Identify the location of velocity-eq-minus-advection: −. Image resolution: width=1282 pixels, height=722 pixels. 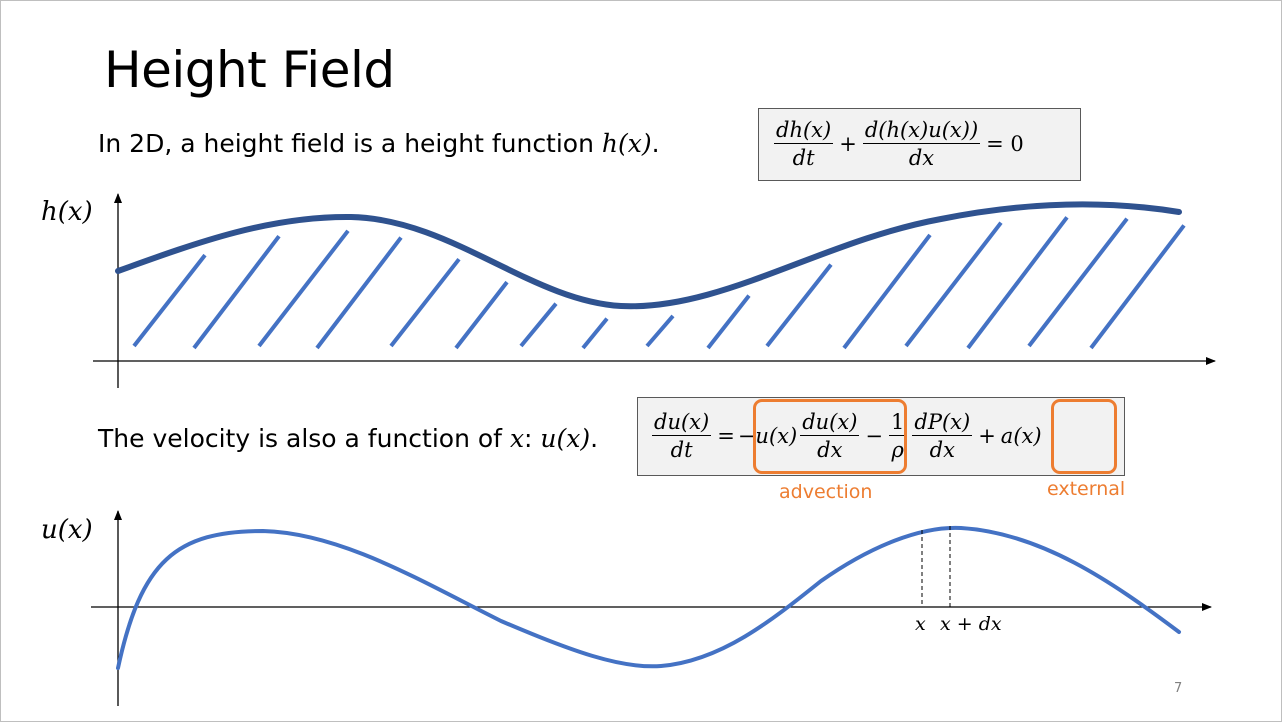
(746, 435).